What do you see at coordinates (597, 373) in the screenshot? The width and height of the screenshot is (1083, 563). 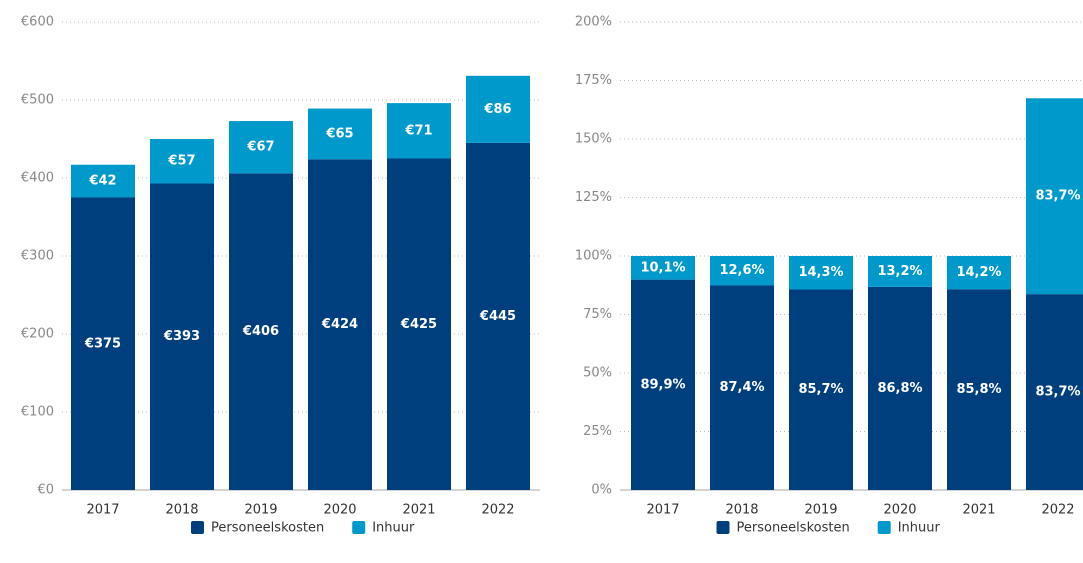 I see `y-tick-label: 50%` at bounding box center [597, 373].